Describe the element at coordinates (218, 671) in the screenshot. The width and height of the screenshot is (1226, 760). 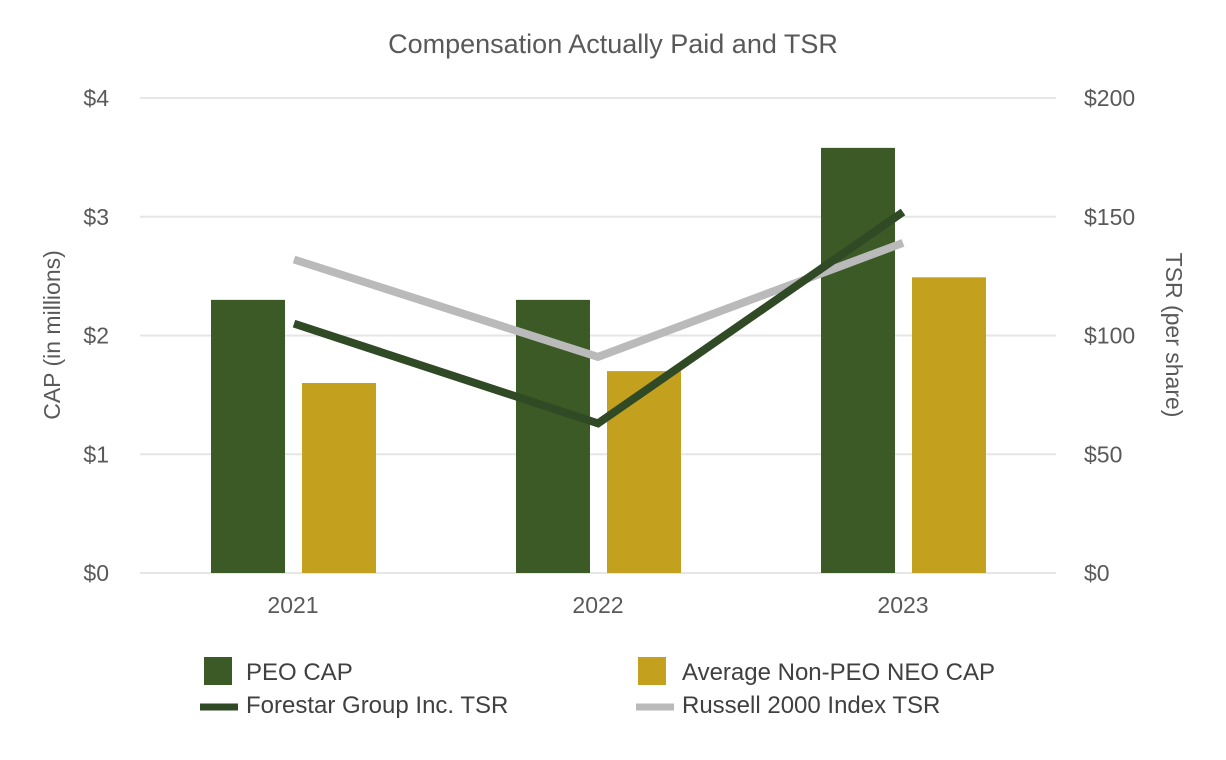
I see `legend-swatch-peo-cap` at that location.